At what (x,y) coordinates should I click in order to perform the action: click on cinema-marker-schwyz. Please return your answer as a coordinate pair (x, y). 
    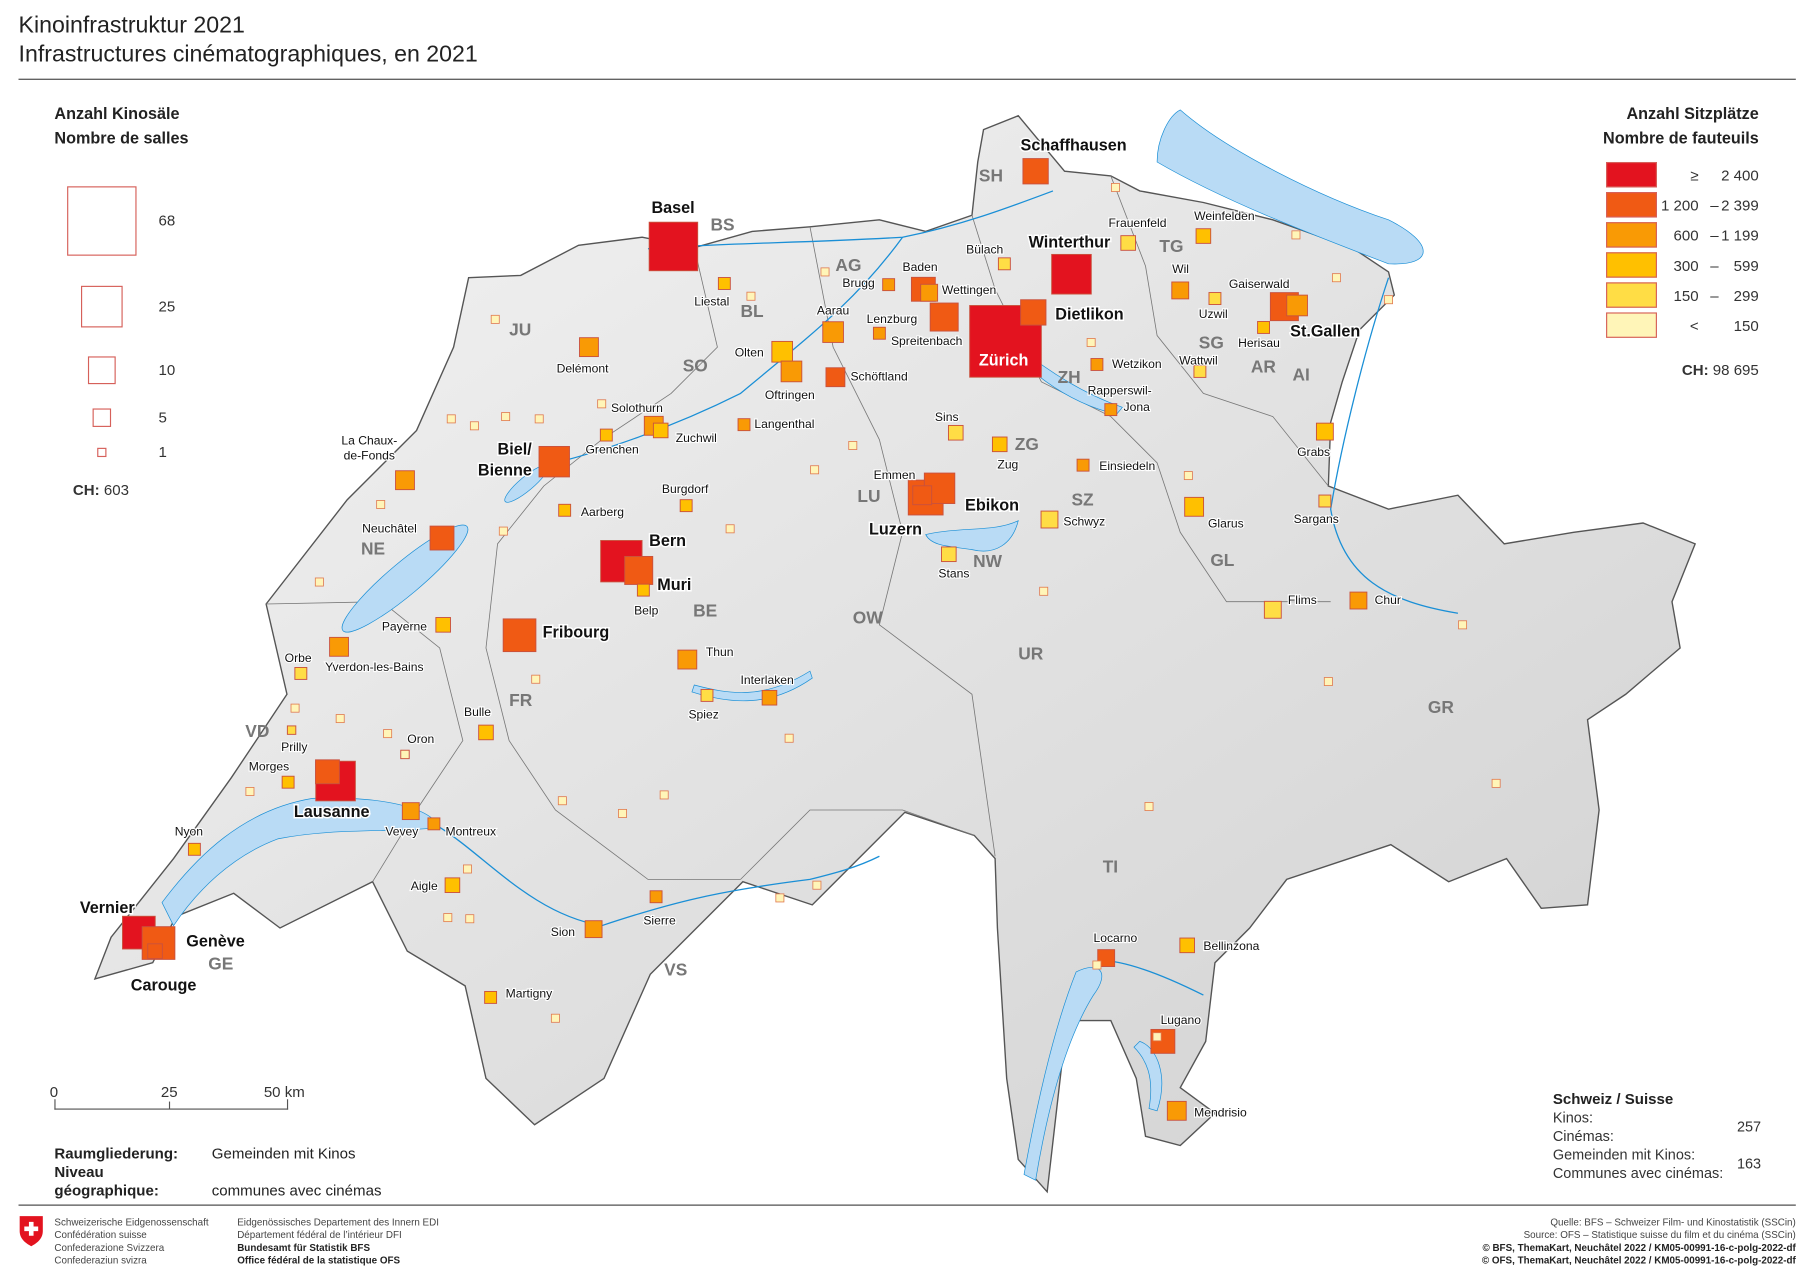
    Looking at the image, I should click on (1049, 519).